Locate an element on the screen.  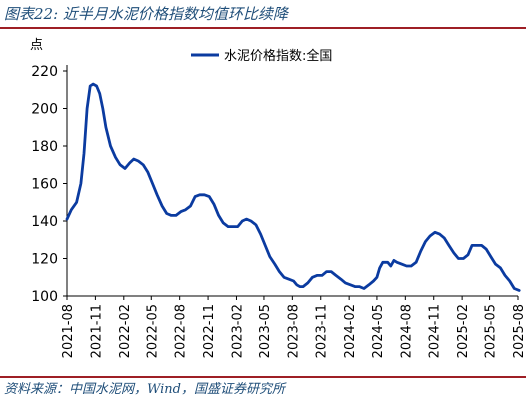
x-tick-label: 2024-05 is located at coordinates (378, 331).